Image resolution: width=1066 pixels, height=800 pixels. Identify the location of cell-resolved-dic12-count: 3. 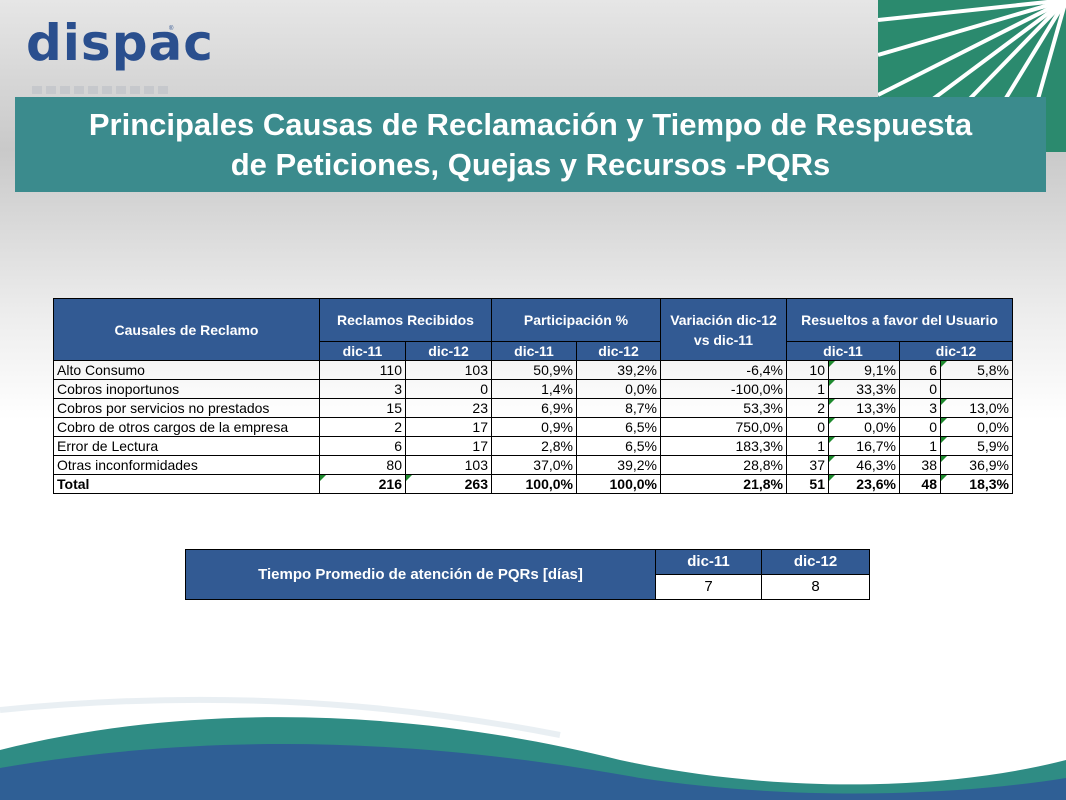
(920, 408).